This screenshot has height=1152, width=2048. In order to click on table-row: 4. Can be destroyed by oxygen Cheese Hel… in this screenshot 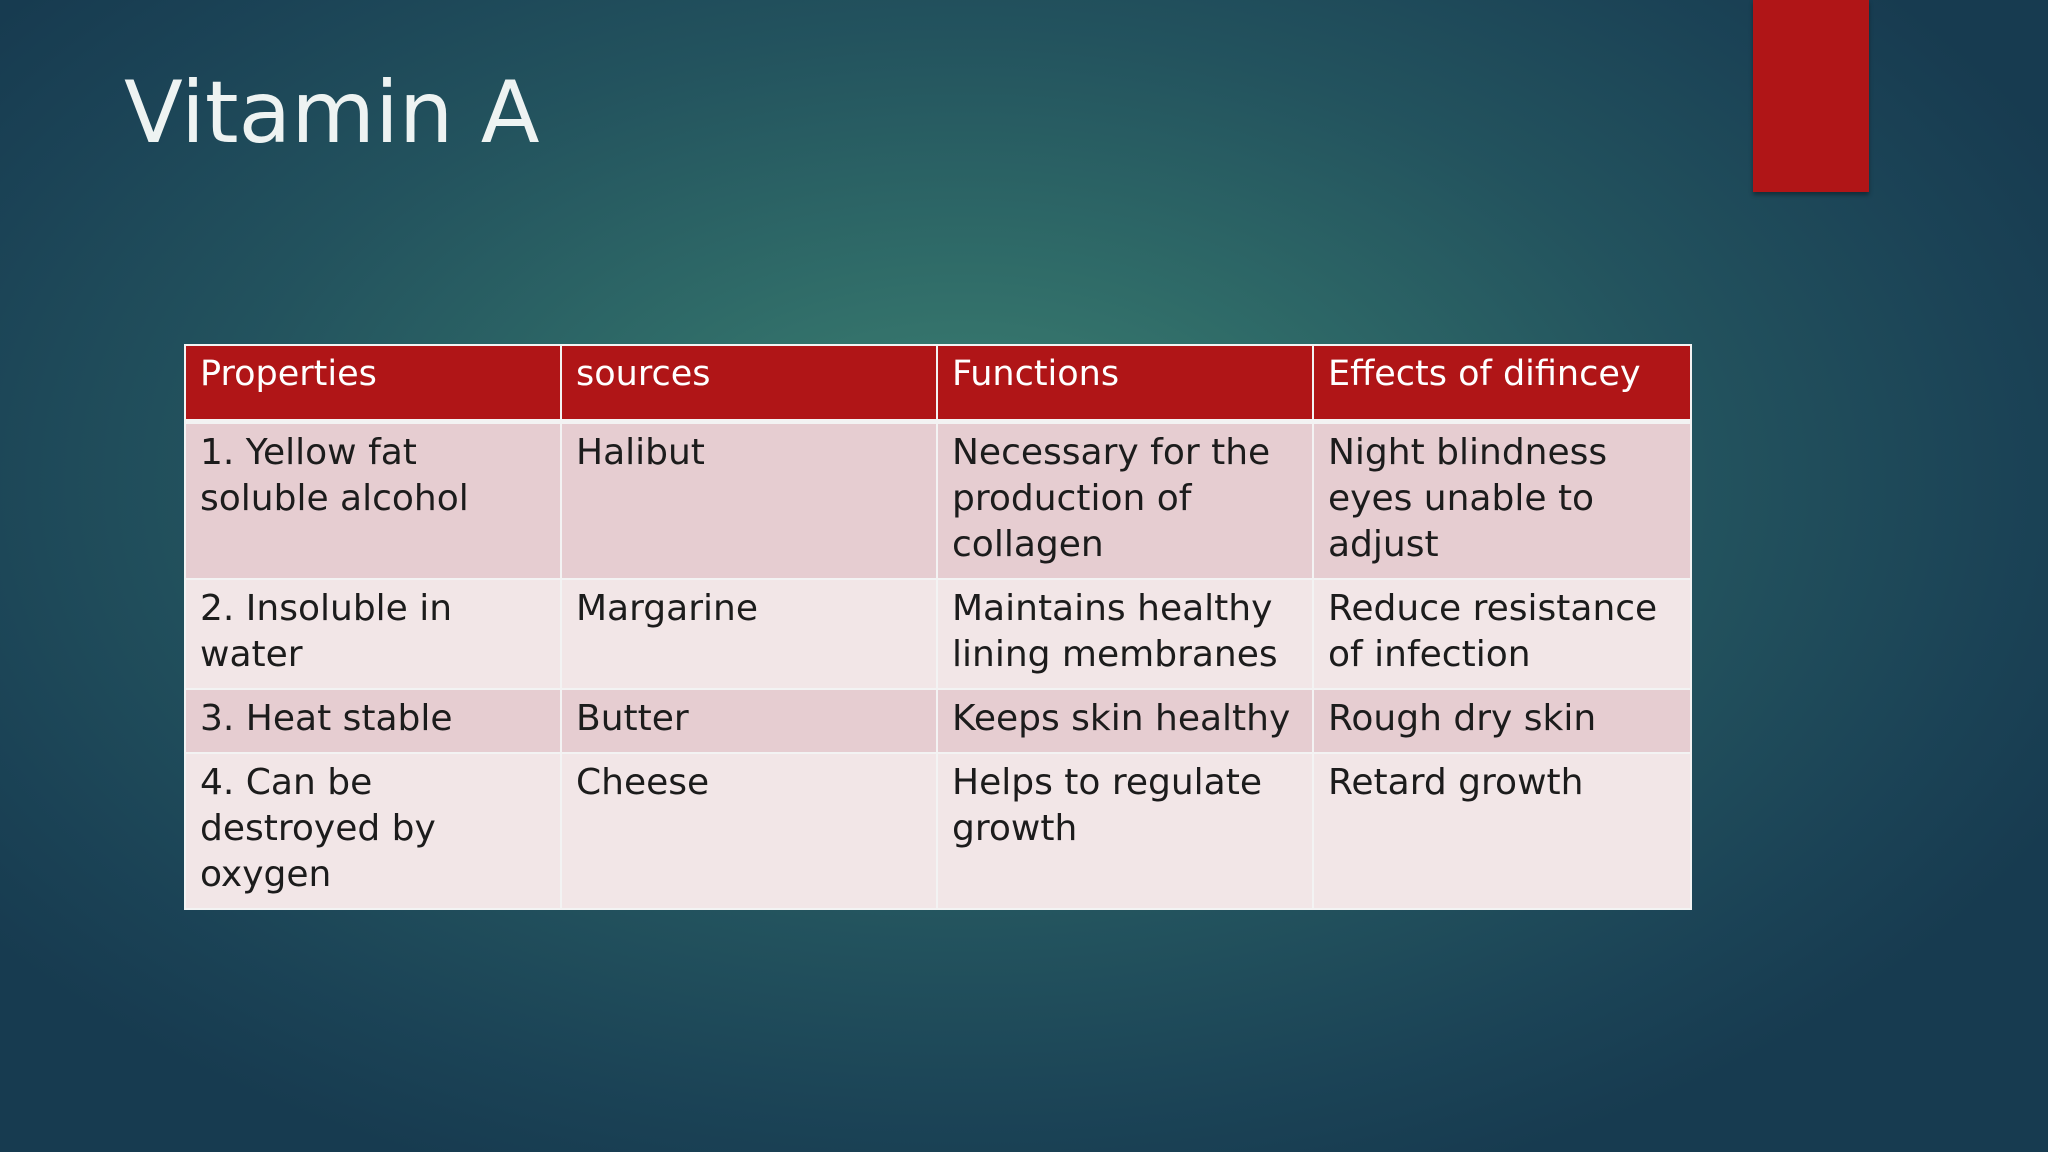, I will do `click(938, 830)`.